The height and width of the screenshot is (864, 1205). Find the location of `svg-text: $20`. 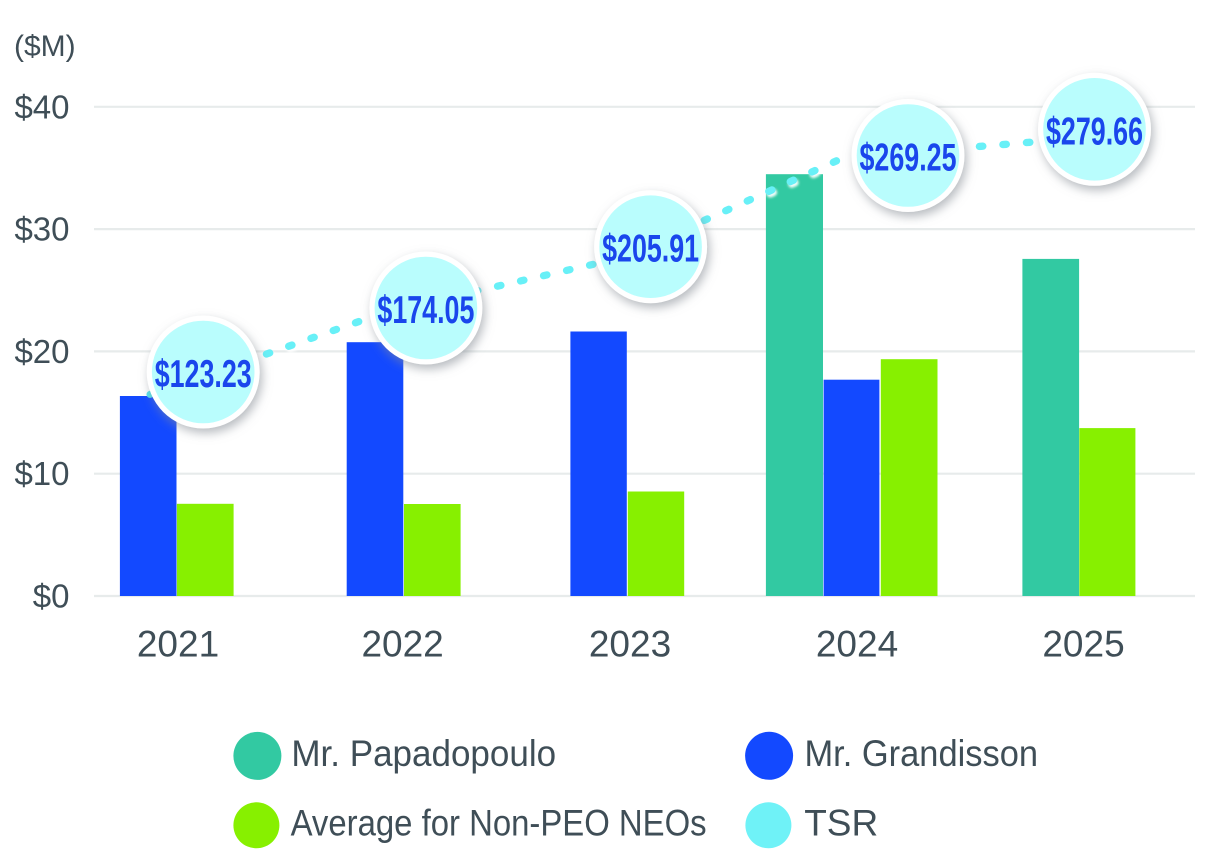

svg-text: $20 is located at coordinates (41, 351).